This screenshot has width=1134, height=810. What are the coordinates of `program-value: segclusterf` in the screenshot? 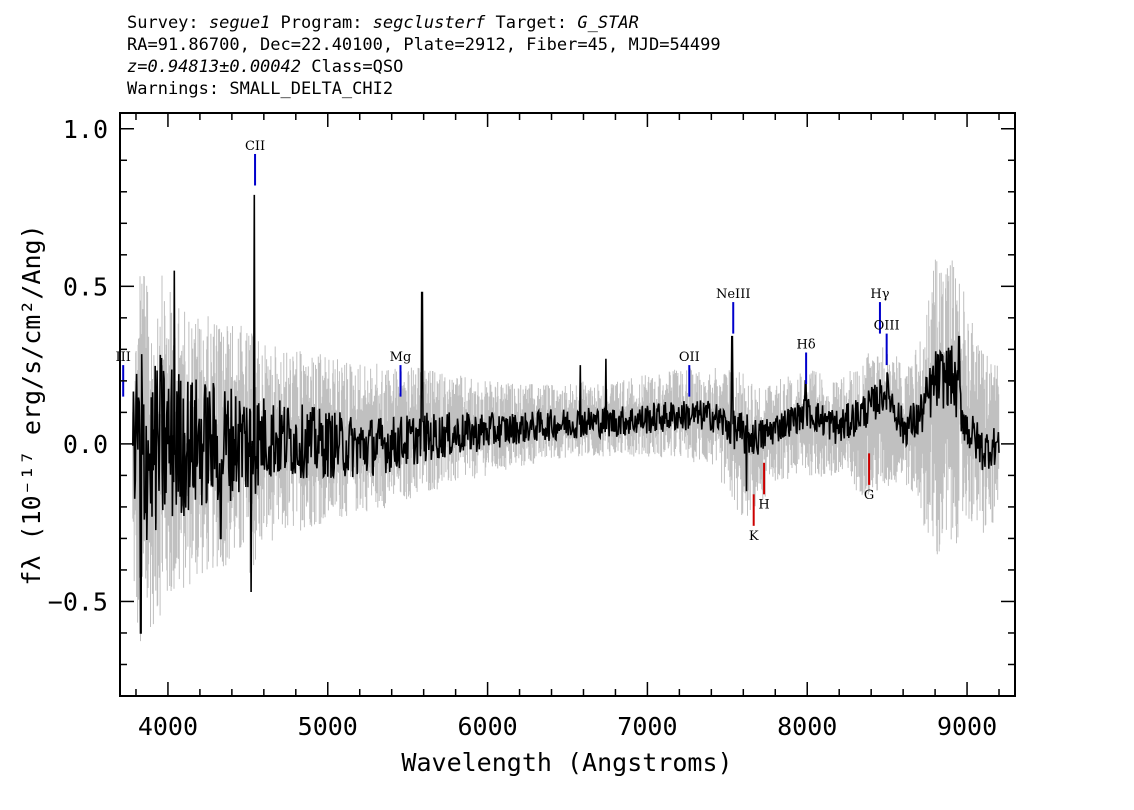 It's located at (429, 23).